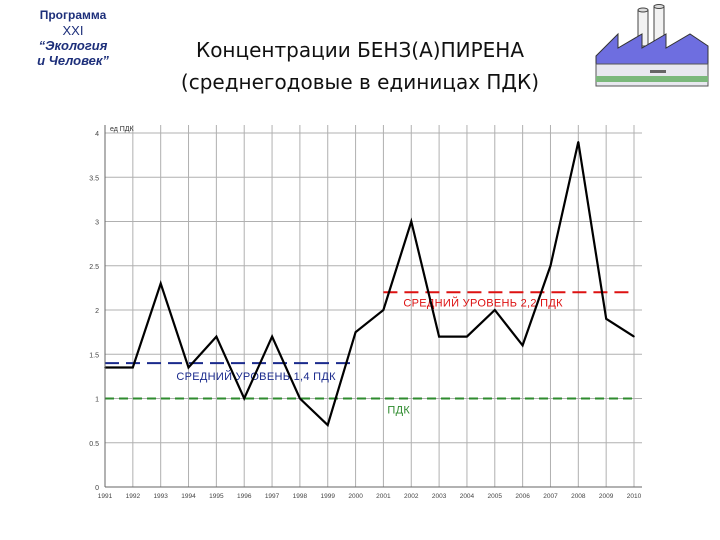  What do you see at coordinates (355, 496) in the screenshot?
I see `x-tick-label: 2000` at bounding box center [355, 496].